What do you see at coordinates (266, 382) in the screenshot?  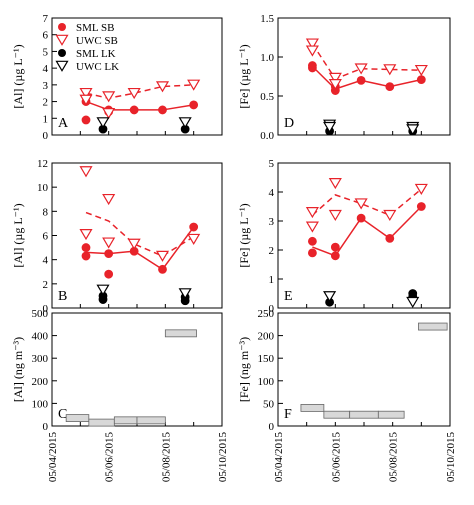 I see `y-tick-label: 100` at bounding box center [266, 382].